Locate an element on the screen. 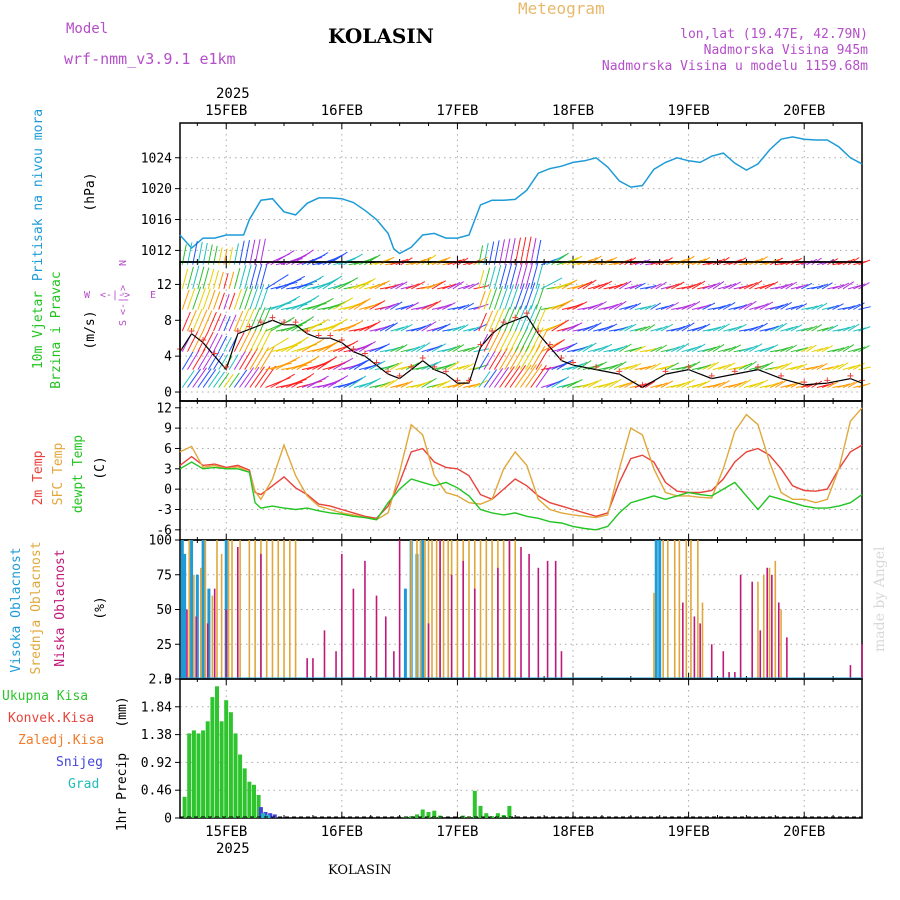 The width and height of the screenshot is (900, 900). y-tick-label: 1012 is located at coordinates (156, 251).